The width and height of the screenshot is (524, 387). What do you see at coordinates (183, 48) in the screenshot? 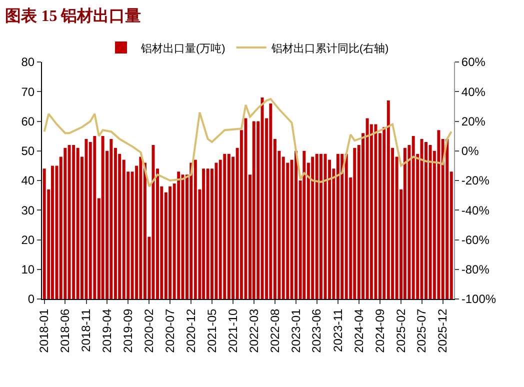
I see `legend-label: 铝材出口量(万吨)` at bounding box center [183, 48].